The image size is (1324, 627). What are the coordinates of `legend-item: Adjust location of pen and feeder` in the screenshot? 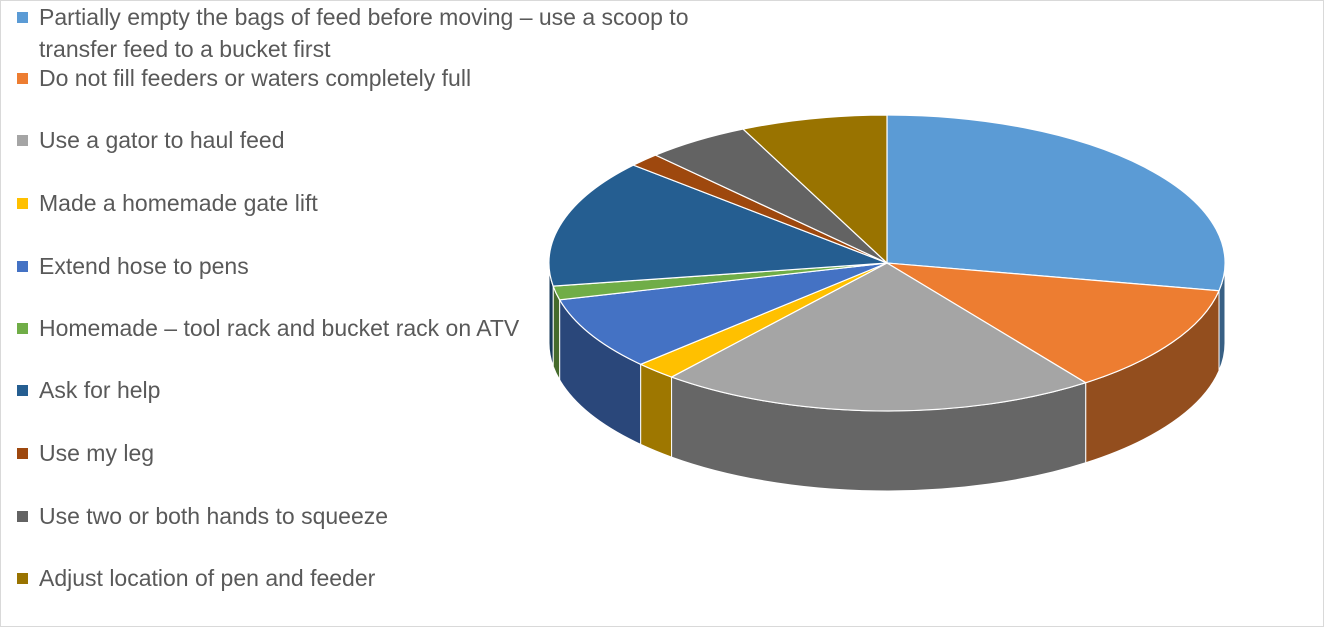 It's located at (196, 578).